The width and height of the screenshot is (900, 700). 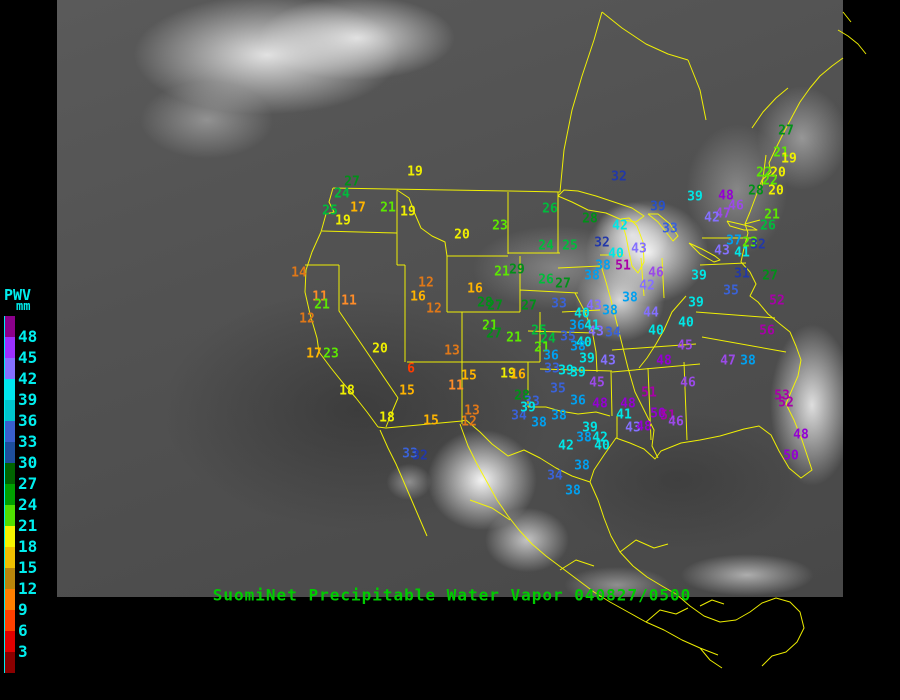 I want to click on station-value: 15, so click(x=407, y=391).